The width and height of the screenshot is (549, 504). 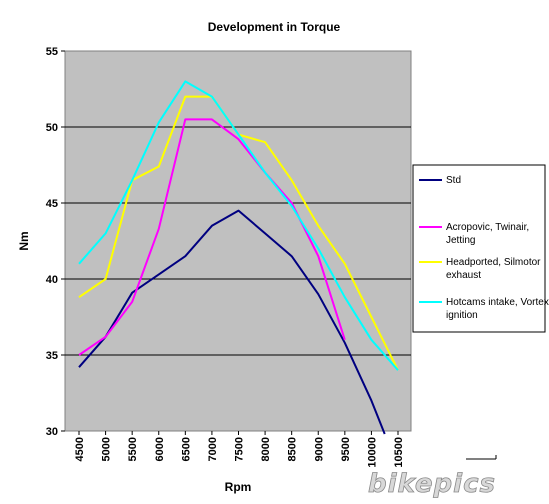 I want to click on x-tick-label: 9000, so click(x=319, y=449).